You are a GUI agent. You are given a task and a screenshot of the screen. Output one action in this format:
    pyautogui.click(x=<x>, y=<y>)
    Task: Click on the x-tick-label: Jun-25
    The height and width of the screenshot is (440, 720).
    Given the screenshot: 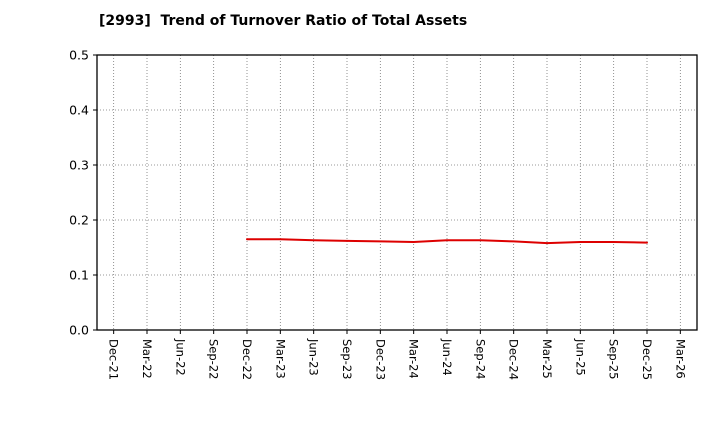 What is the action you would take?
    pyautogui.click(x=580, y=357)
    